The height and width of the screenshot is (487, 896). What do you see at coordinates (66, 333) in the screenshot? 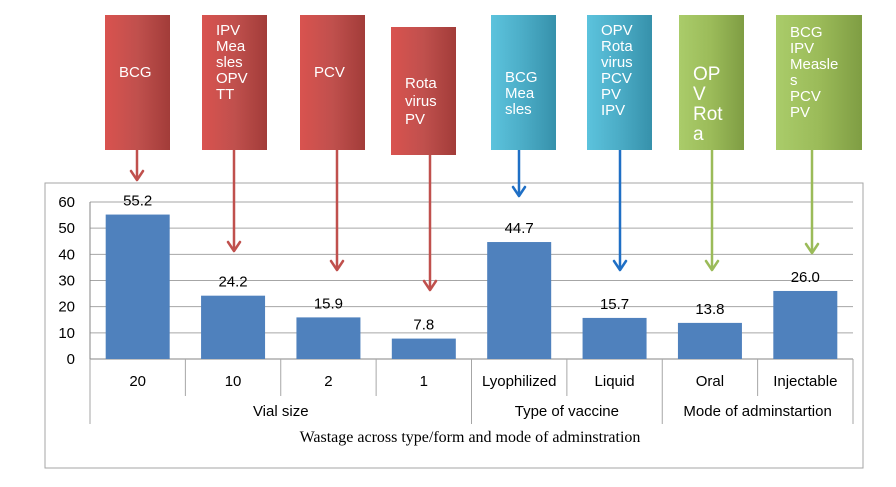
I see `y-tick-label: 10` at bounding box center [66, 333].